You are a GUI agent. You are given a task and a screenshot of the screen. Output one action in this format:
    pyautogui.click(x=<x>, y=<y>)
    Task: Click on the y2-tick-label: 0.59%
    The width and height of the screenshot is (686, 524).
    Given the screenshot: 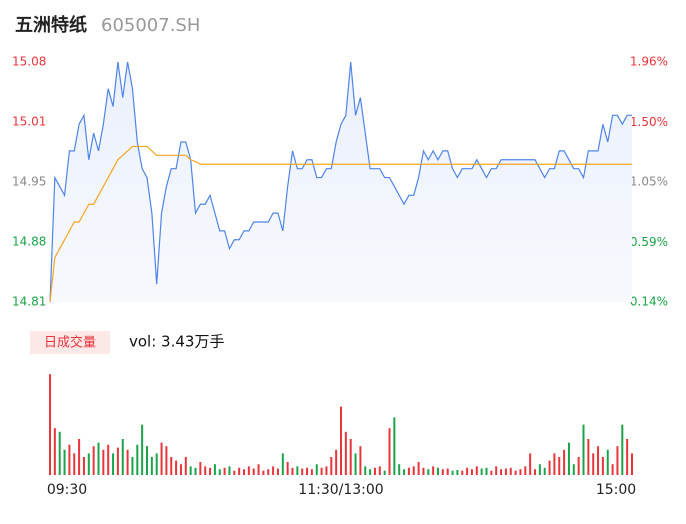 What is the action you would take?
    pyautogui.click(x=649, y=242)
    